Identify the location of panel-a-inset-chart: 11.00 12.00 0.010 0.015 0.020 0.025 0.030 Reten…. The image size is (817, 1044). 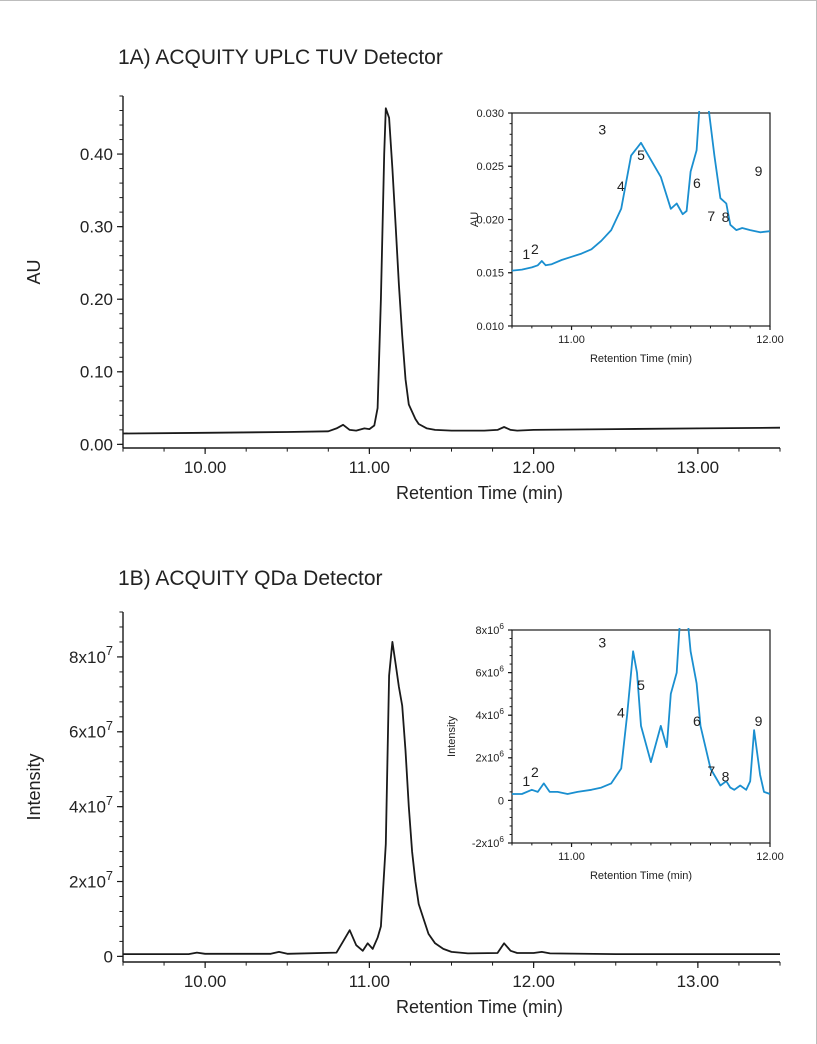
(626, 236).